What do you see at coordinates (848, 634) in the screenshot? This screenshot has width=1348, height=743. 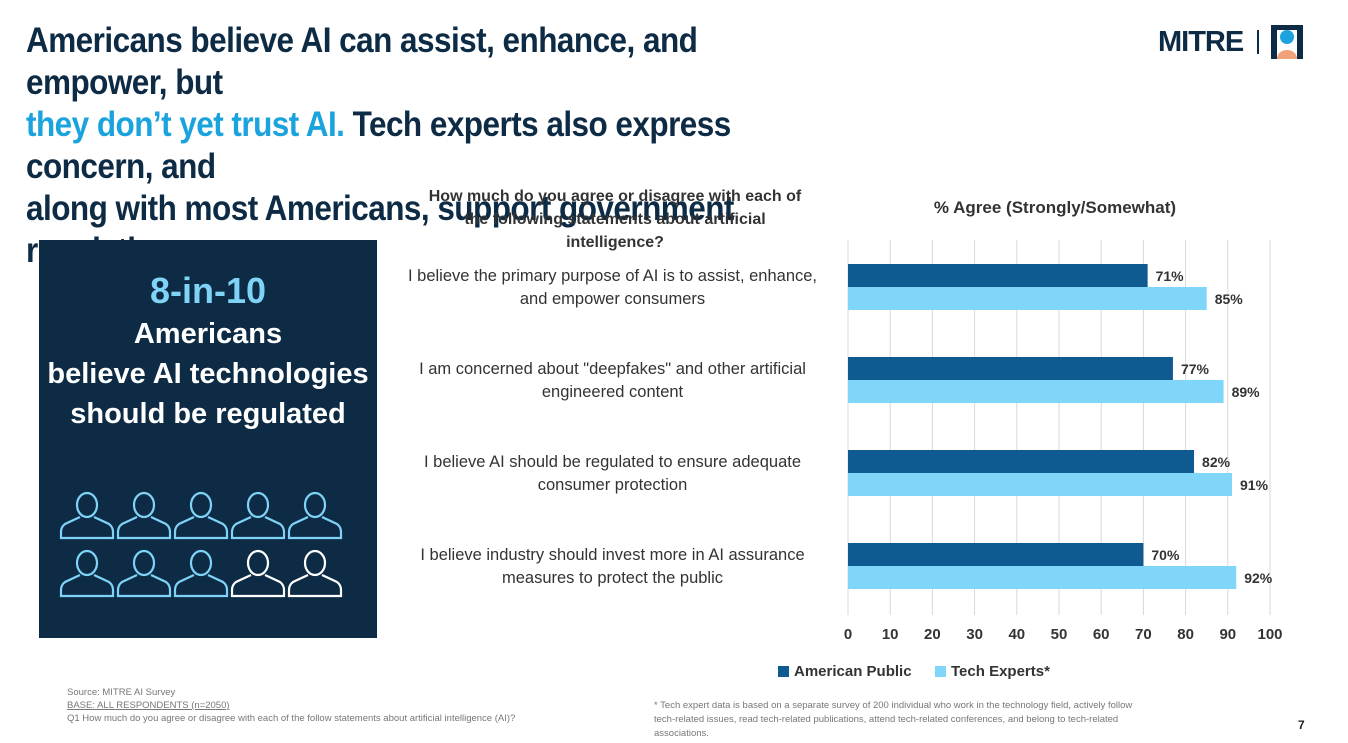 I see `x-tick-label: 0` at bounding box center [848, 634].